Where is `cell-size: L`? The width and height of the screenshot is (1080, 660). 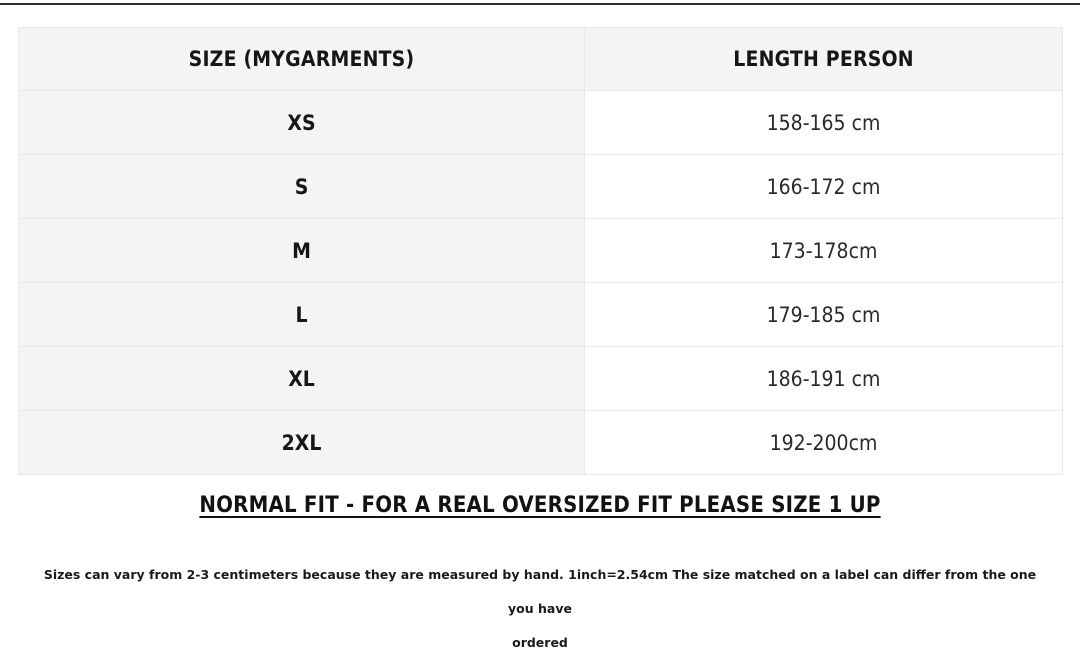 cell-size: L is located at coordinates (301, 314).